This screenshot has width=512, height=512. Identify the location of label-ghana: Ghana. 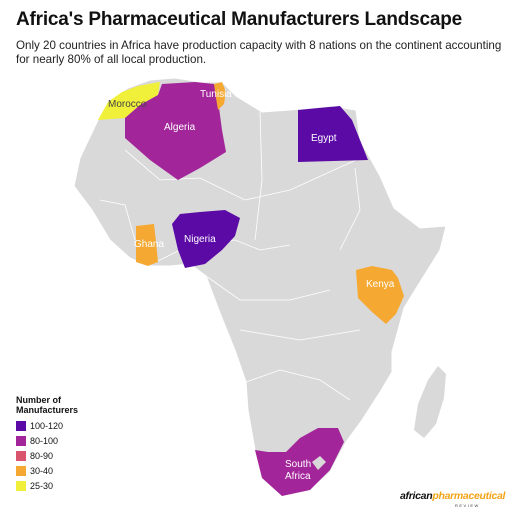
(149, 244).